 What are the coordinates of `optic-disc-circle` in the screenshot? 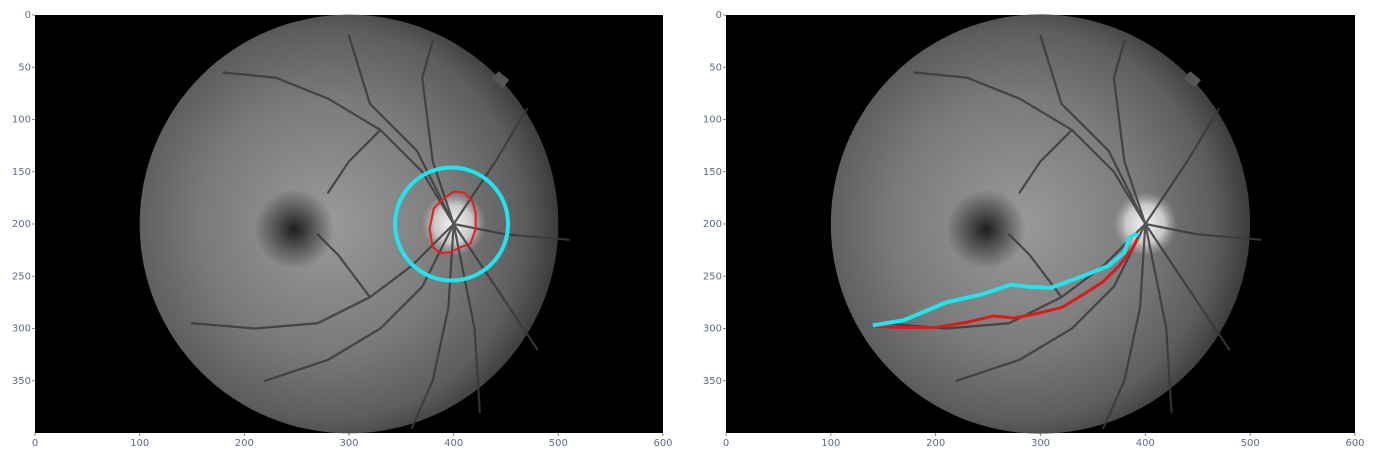 It's located at (452, 224).